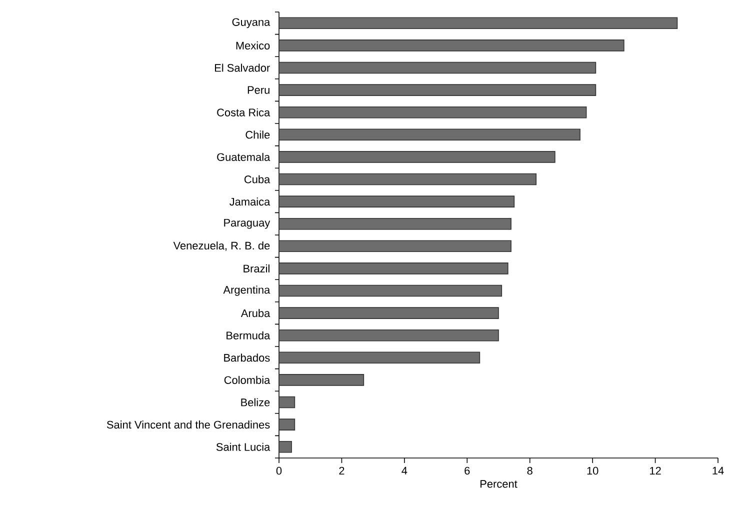  I want to click on y-tick-label: Guyana, so click(251, 23).